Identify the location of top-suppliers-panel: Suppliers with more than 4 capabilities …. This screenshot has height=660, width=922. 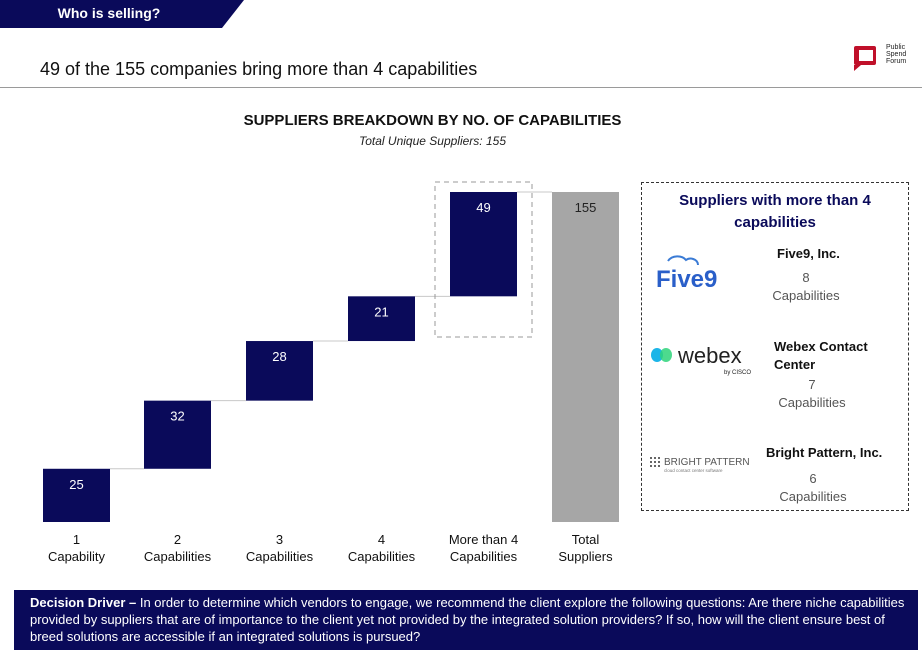
(775, 346).